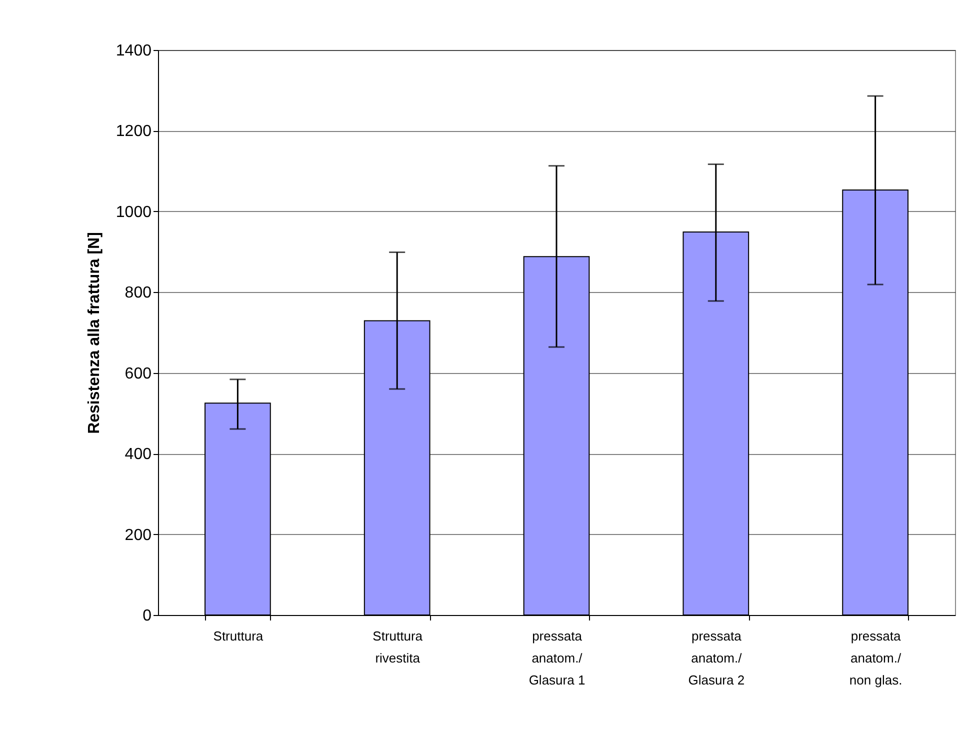 The height and width of the screenshot is (742, 960). Describe the element at coordinates (138, 373) in the screenshot. I see `y-tick-label: 600` at that location.